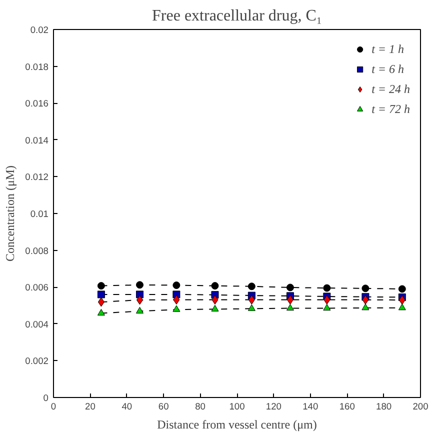  Describe the element at coordinates (200, 407) in the screenshot. I see `x-tick-label: 80` at that location.